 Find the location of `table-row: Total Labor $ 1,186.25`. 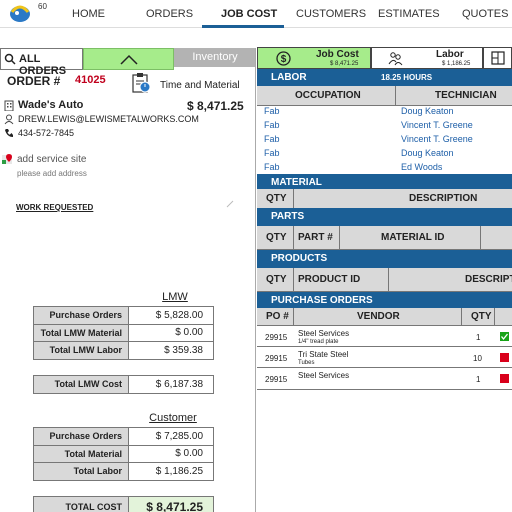

table-row: Total Labor $ 1,186.25 is located at coordinates (123, 471).